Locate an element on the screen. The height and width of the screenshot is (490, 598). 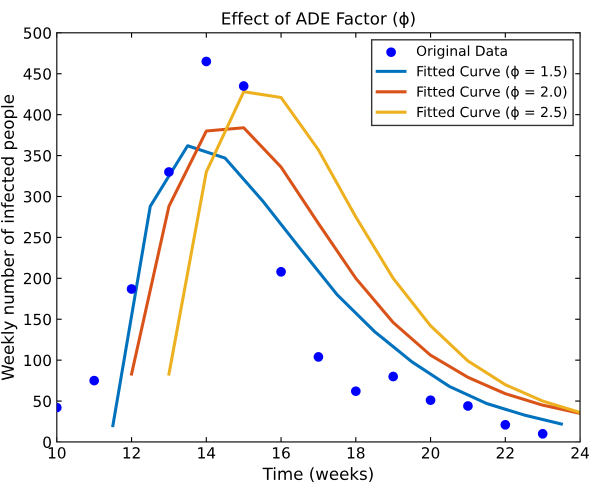
y-tick-label: 150 is located at coordinates (37, 320).